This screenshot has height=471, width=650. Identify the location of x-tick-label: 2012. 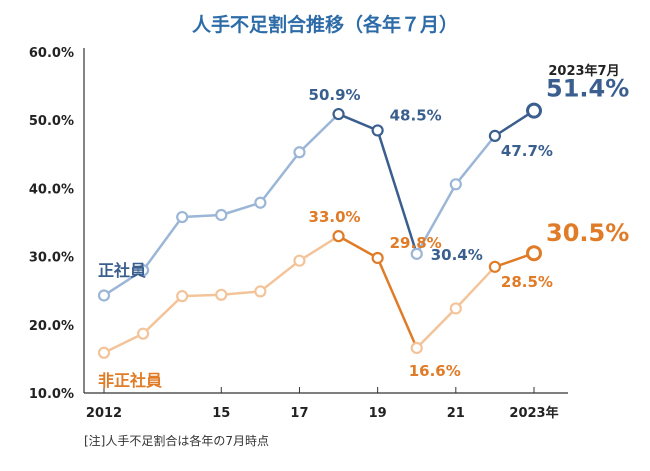
(104, 413).